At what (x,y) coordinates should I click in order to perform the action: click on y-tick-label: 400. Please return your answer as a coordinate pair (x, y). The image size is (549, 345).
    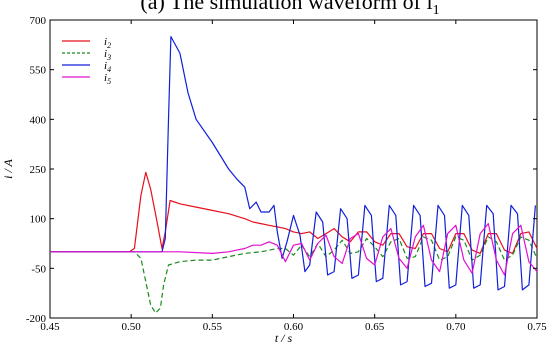
    Looking at the image, I should click on (38, 120).